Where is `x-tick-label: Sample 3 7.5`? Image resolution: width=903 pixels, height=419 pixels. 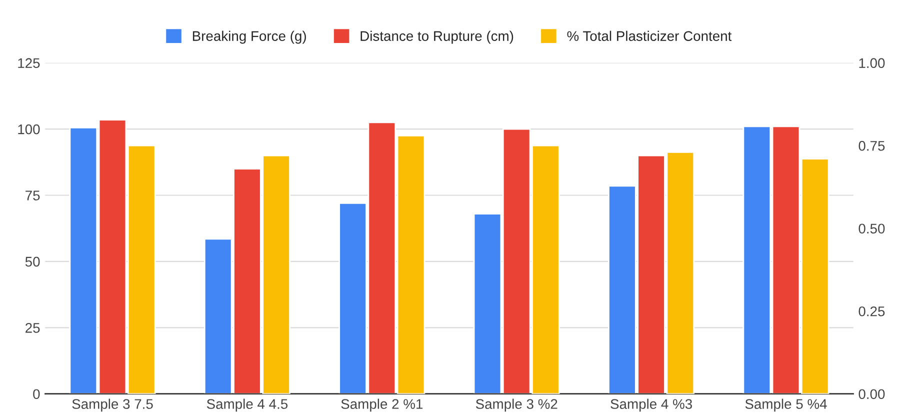 x-tick-label: Sample 3 7.5 is located at coordinates (112, 405).